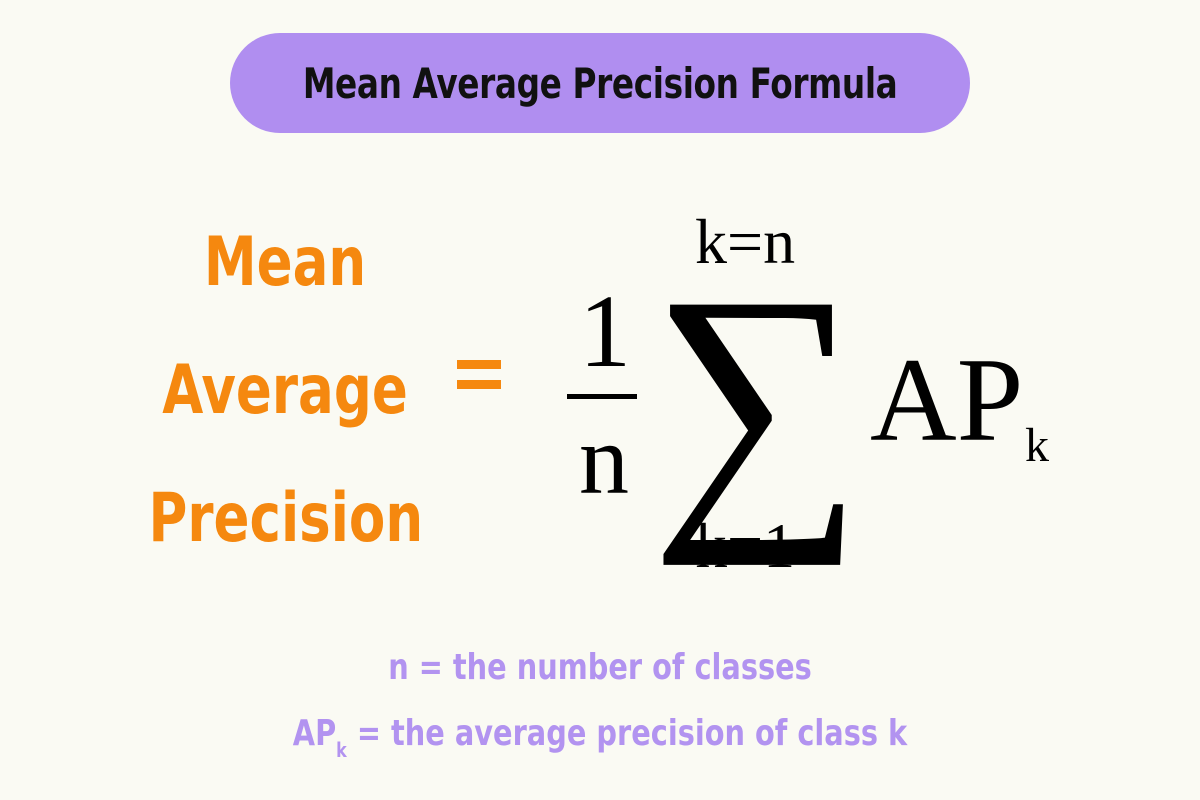 The height and width of the screenshot is (800, 1200). Describe the element at coordinates (286, 518) in the screenshot. I see `lhs-word-precision: Precision` at that location.